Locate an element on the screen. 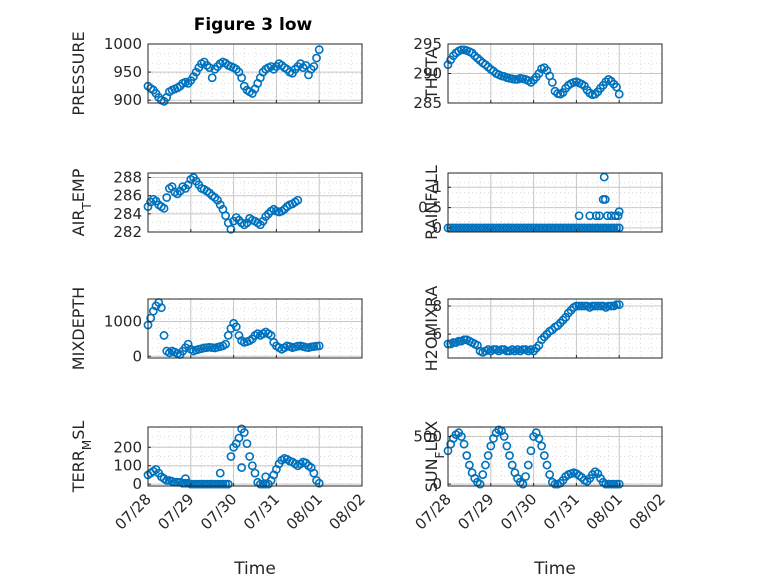  x-axis-label: Time is located at coordinates (554, 569).